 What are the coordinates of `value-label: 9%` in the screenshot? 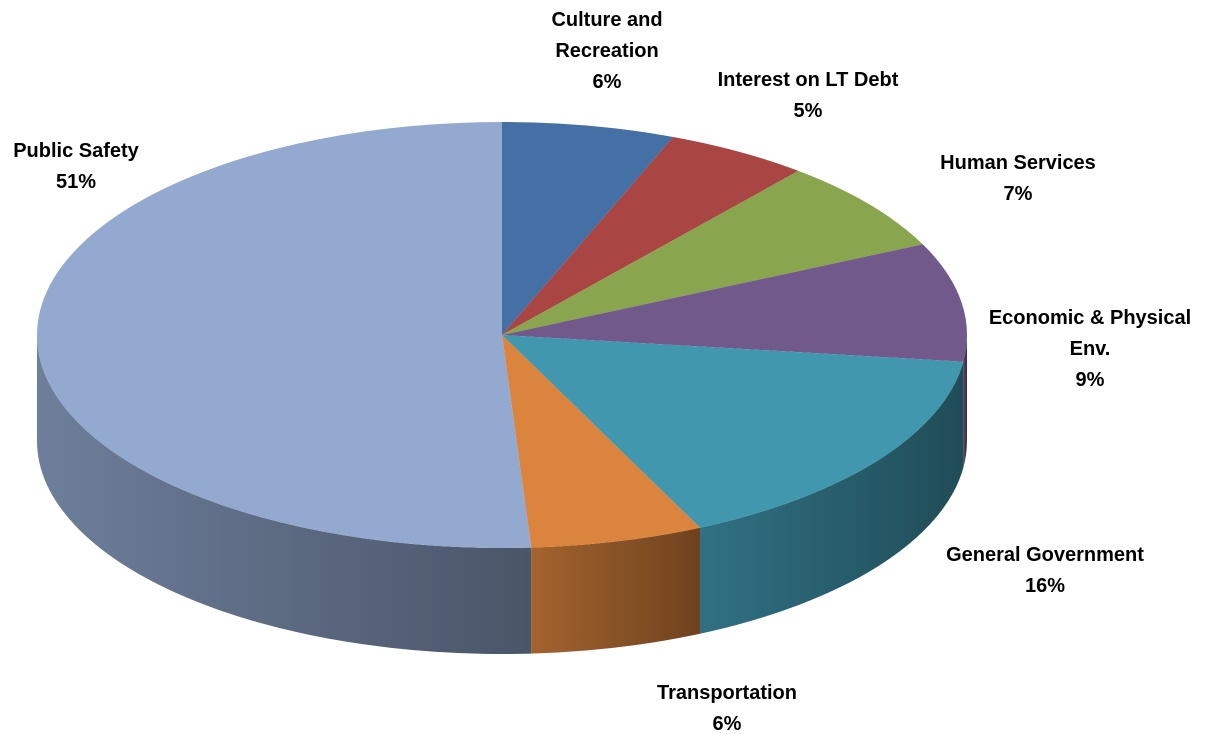 It's located at (1090, 380).